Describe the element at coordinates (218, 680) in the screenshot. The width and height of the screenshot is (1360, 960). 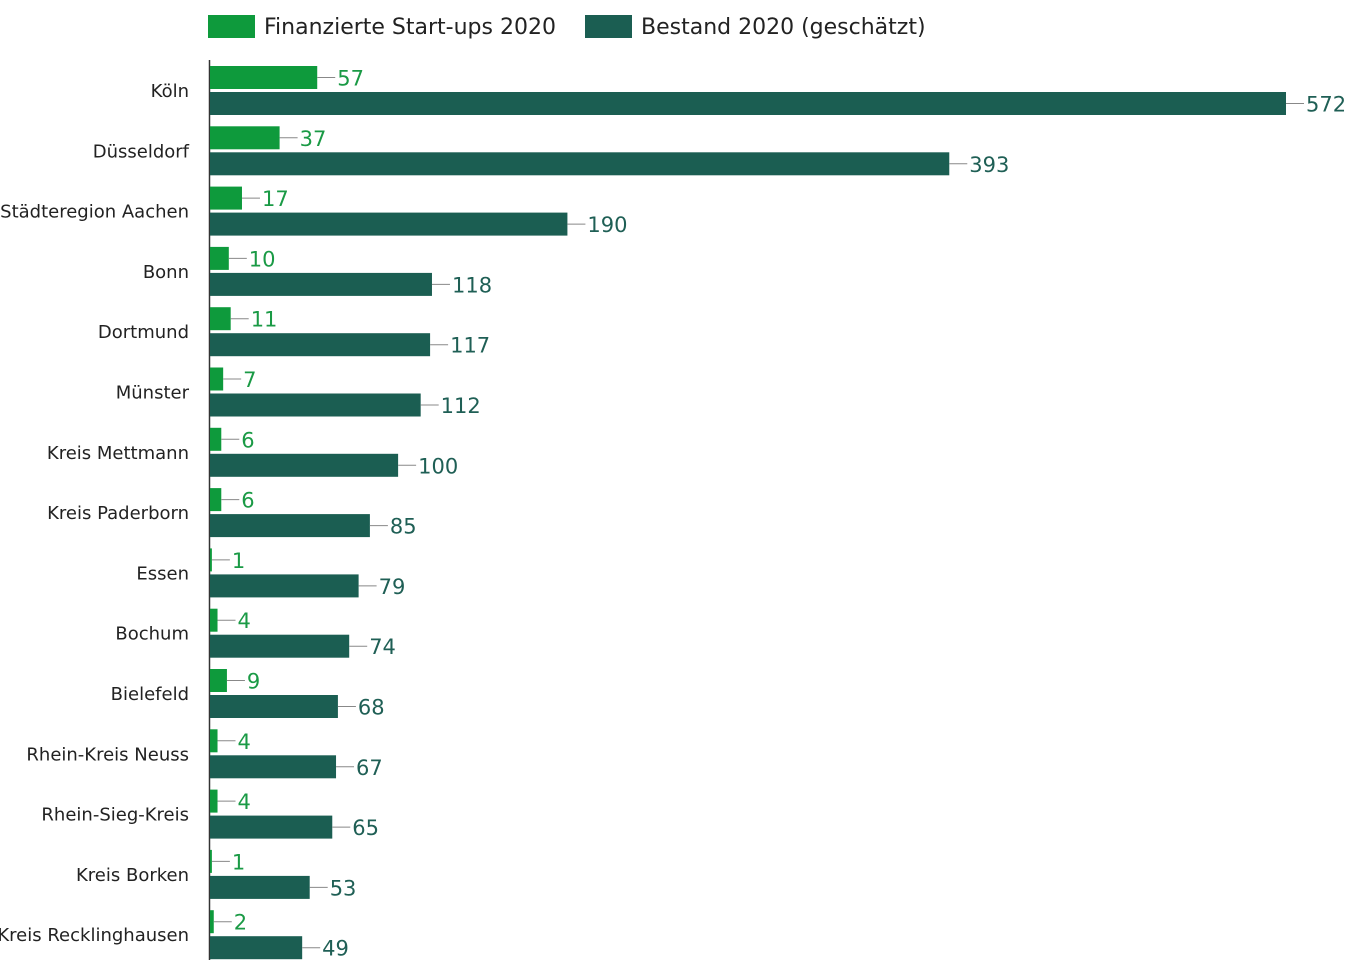
I see `bar-finanzierte-bielefeld` at that location.